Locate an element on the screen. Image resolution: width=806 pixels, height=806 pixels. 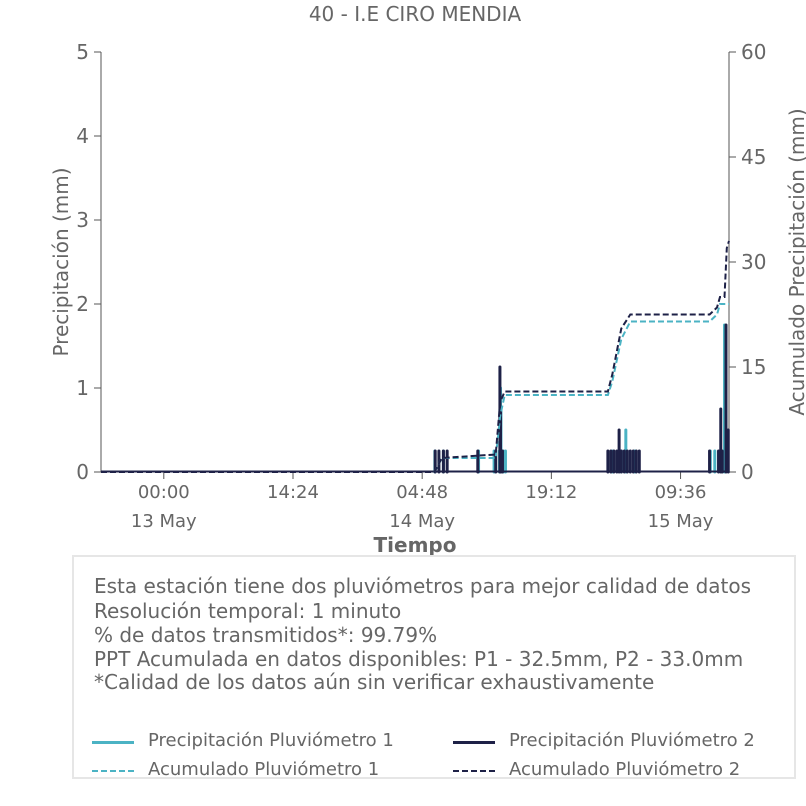
y2-tick-label: 60 is located at coordinates (753, 52).